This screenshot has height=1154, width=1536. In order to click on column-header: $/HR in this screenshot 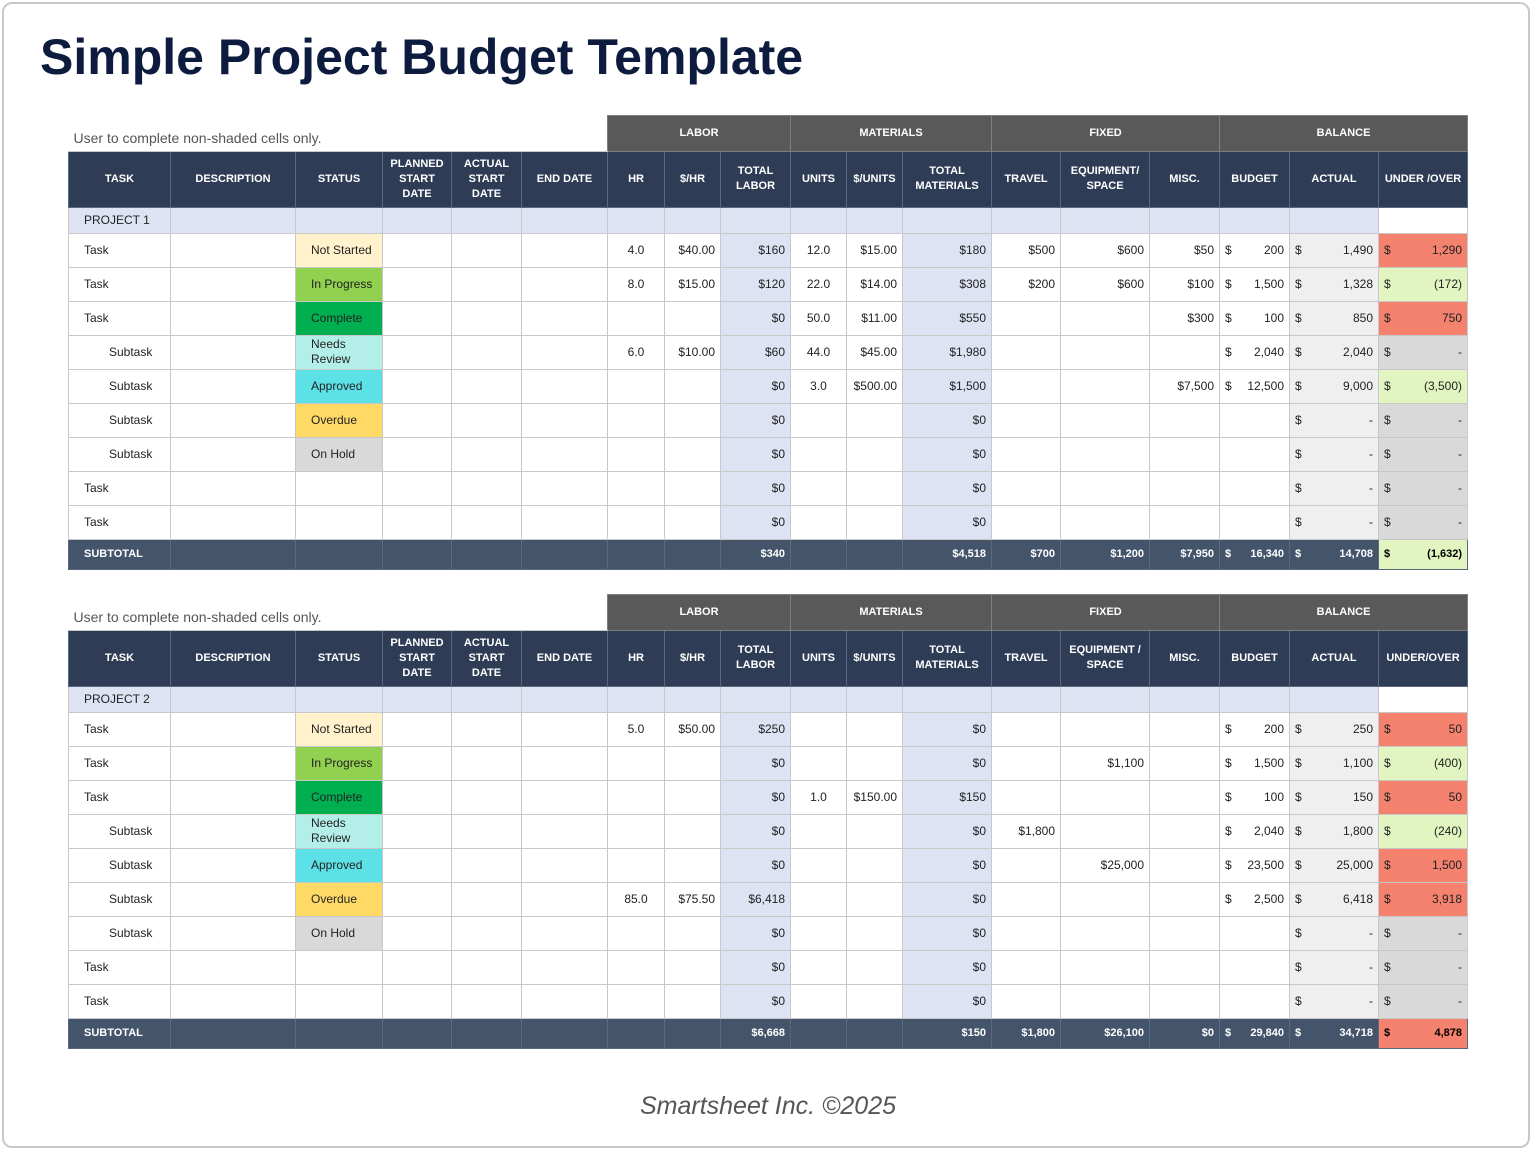, I will do `click(693, 179)`.